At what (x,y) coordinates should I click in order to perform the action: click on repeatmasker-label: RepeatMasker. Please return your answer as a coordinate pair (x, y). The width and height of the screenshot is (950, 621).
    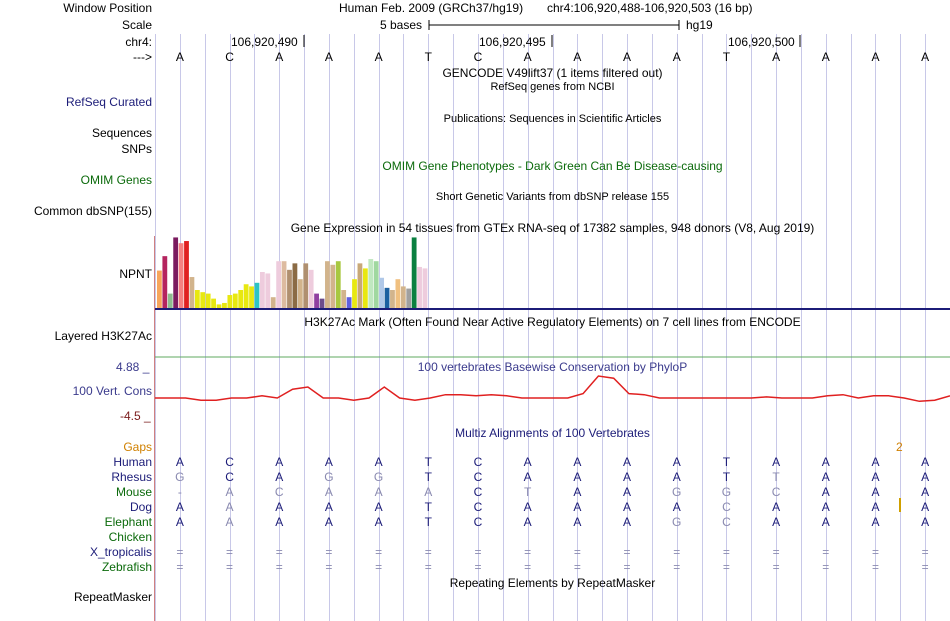
    Looking at the image, I should click on (112, 597).